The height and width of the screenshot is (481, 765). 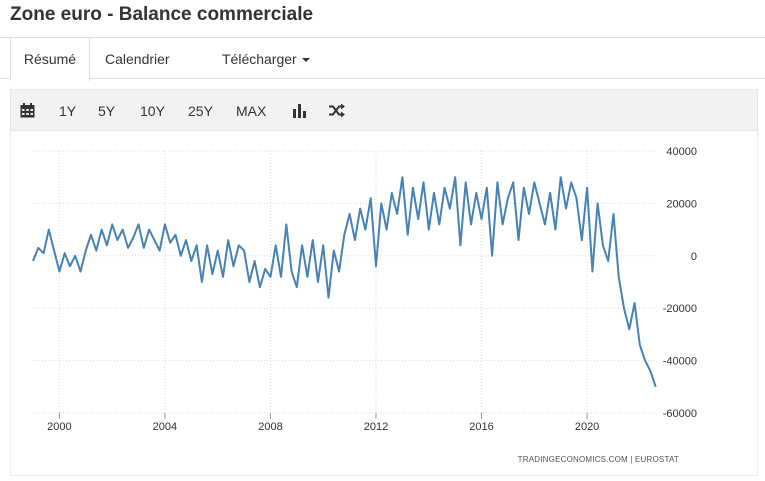 I want to click on tab-telecharger: Télécharger, so click(x=266, y=59).